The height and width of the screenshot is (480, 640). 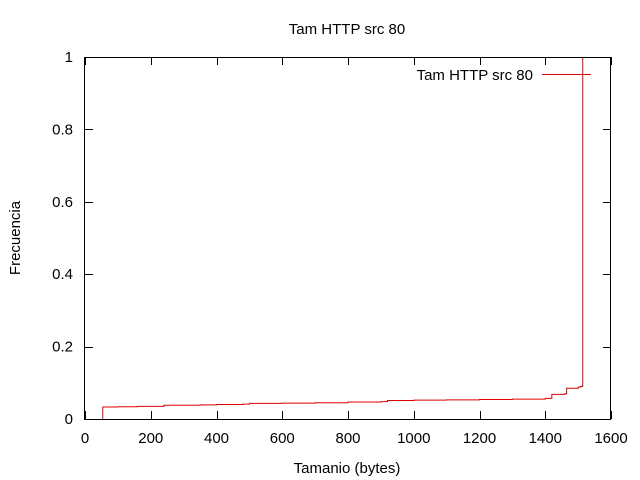 I want to click on x-tick-label: 1400, so click(x=545, y=438).